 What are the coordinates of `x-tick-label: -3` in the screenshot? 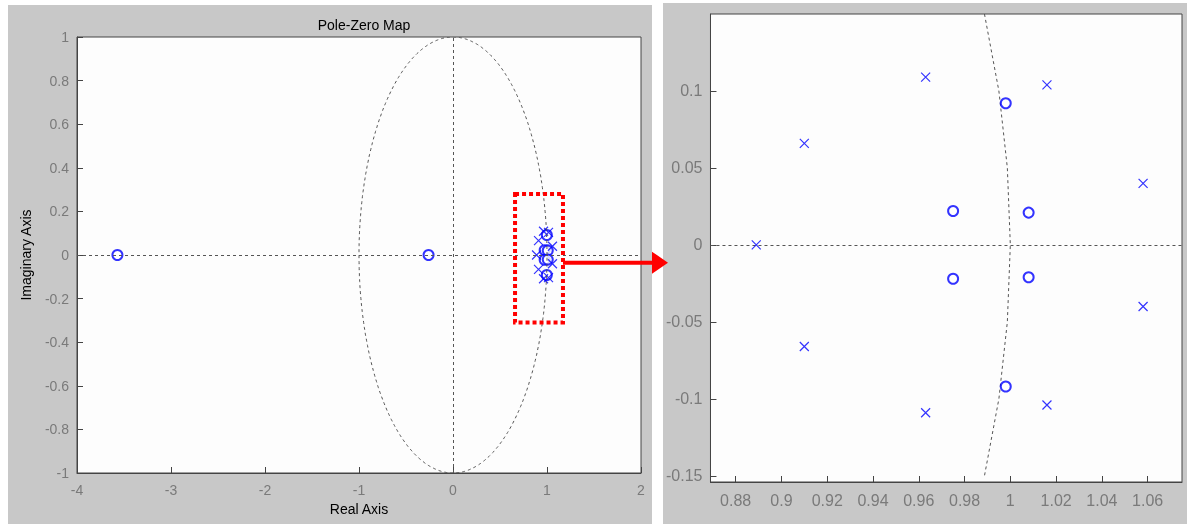 It's located at (171, 490).